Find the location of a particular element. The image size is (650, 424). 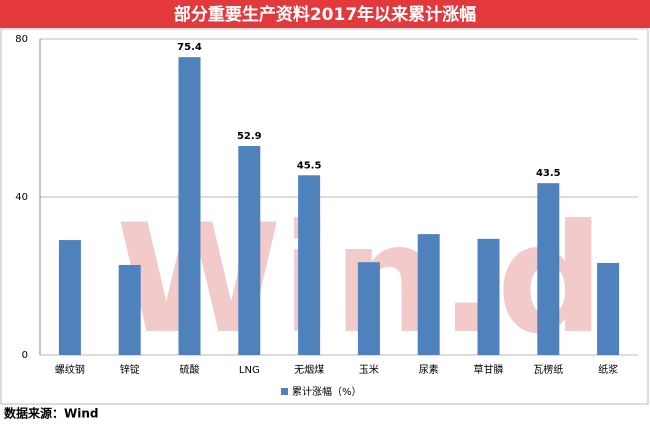

title-bar is located at coordinates (325, 14).